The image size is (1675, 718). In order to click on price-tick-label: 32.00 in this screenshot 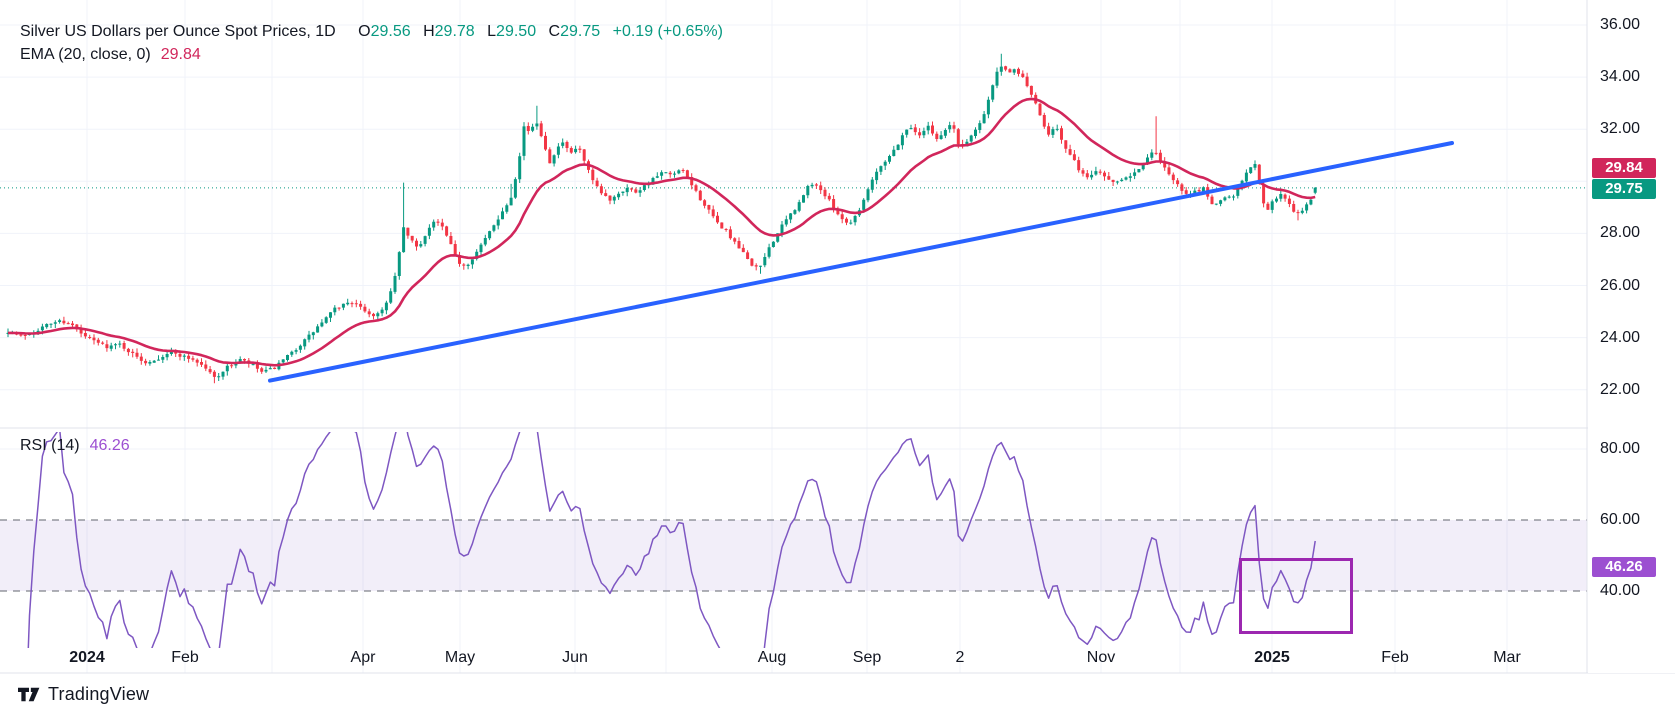, I will do `click(1620, 129)`.